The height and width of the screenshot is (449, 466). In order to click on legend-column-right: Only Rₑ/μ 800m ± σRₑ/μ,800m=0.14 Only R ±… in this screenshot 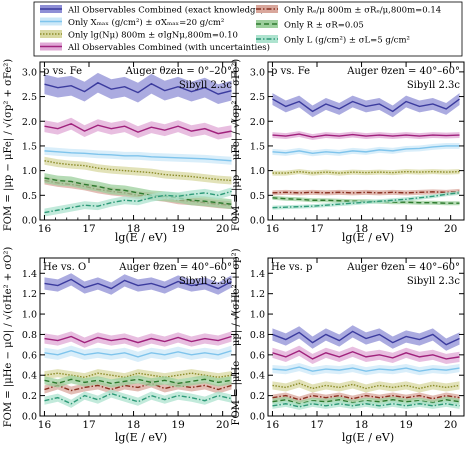, I will do `click(348, 25)`.